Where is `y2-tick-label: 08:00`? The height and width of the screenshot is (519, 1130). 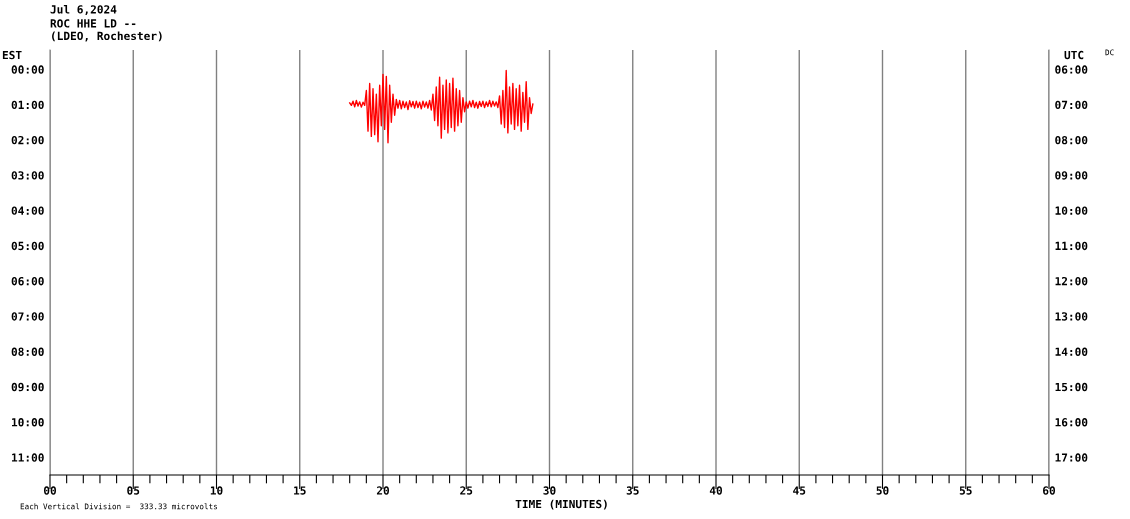 y2-tick-label: 08:00 is located at coordinates (1071, 140).